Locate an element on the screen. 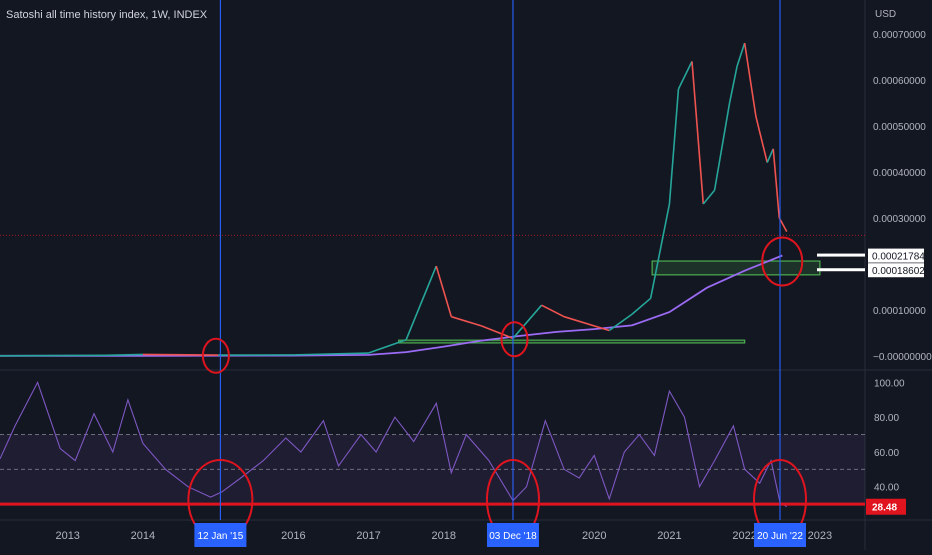 Image resolution: width=932 pixels, height=555 pixels. price-marker-label-0: 0.00021784 is located at coordinates (898, 257).